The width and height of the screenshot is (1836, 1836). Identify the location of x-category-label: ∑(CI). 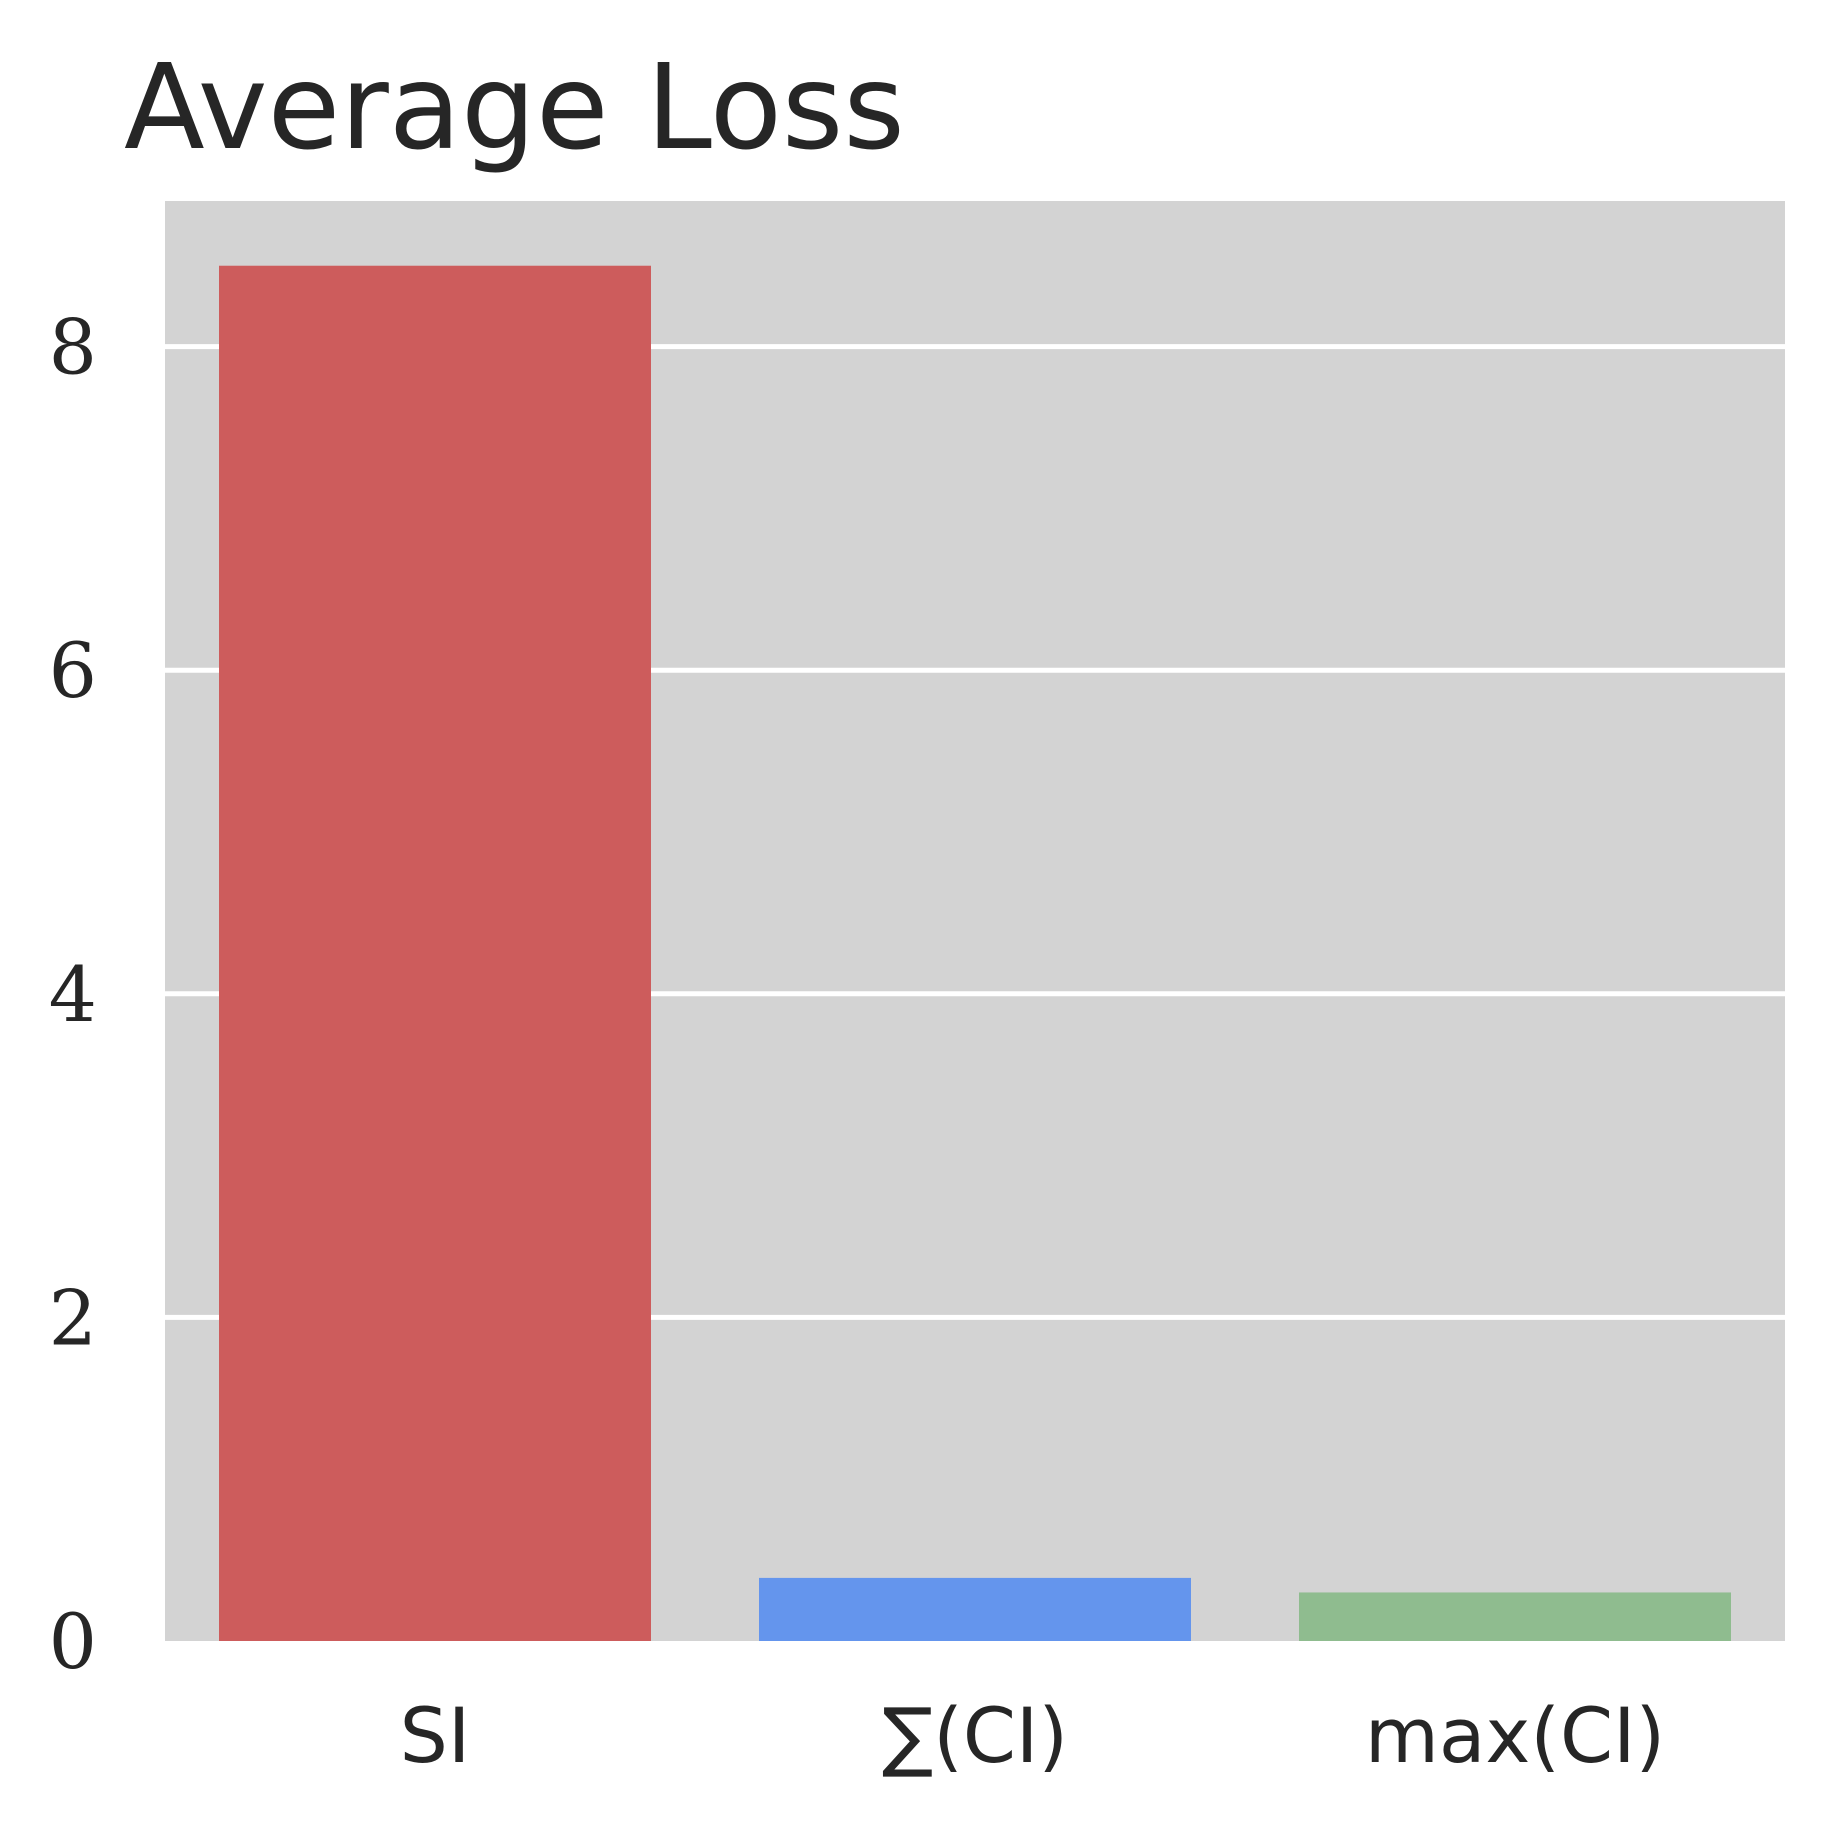
(975, 1735).